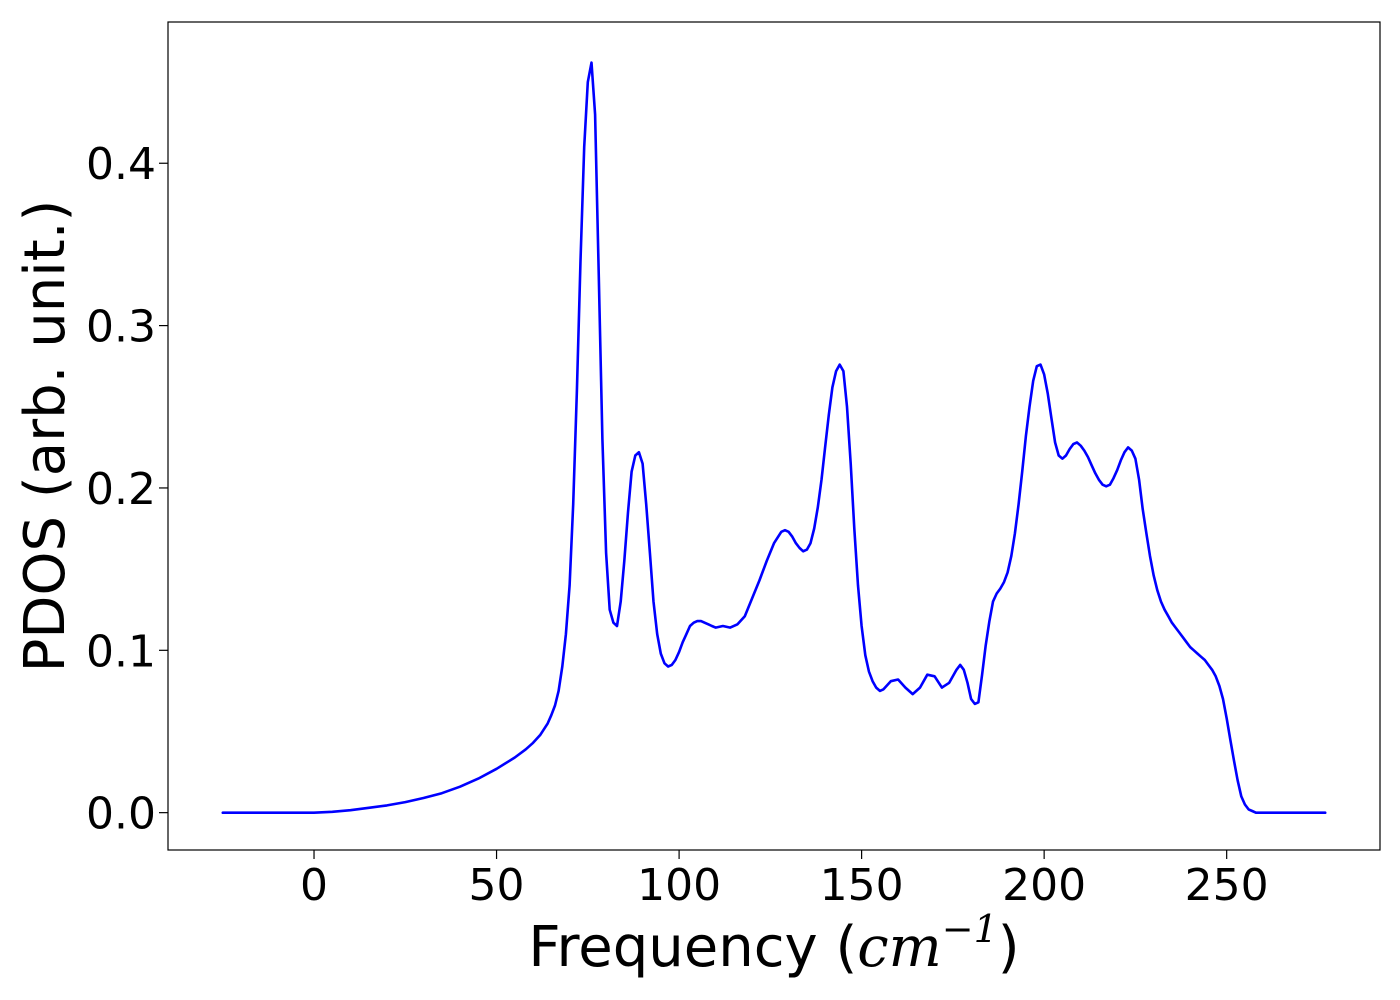 This screenshot has width=1400, height=1000. Describe the element at coordinates (121, 164) in the screenshot. I see `y-tick-label: 0.4` at that location.